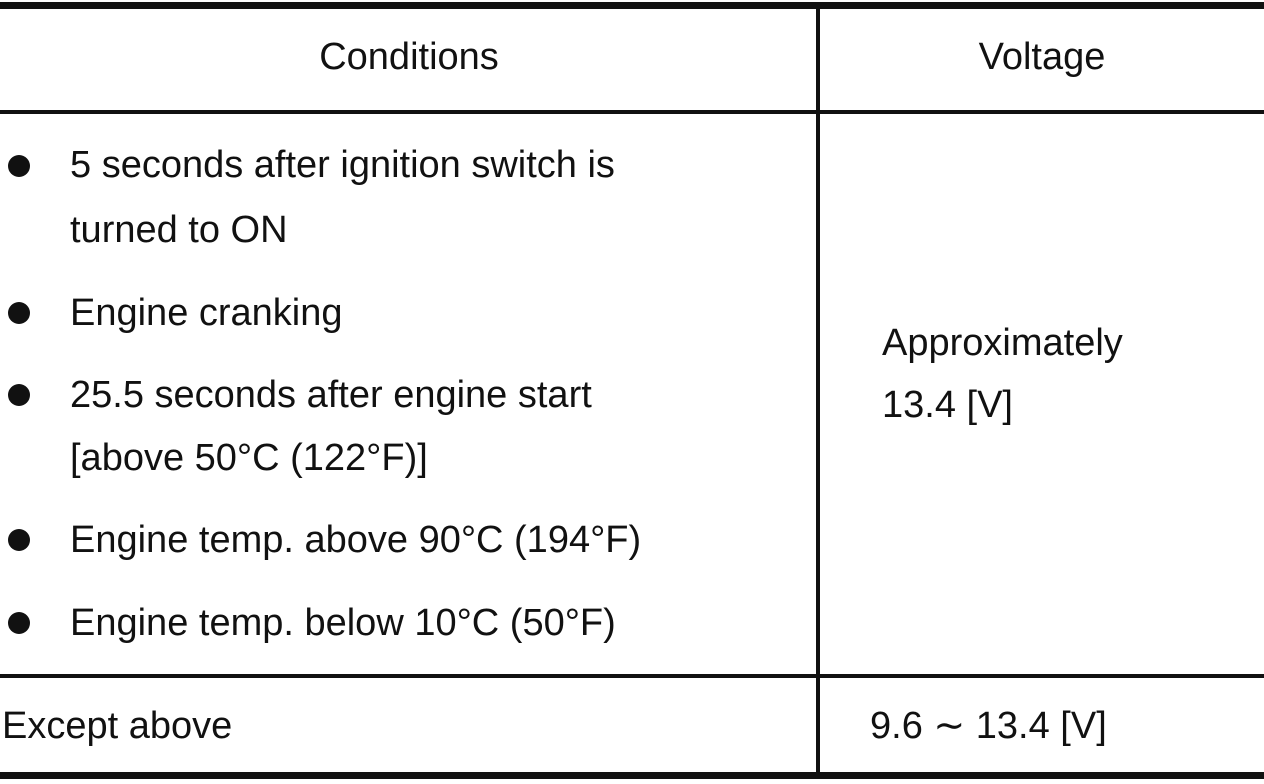 Image resolution: width=1264 pixels, height=784 pixels. Describe the element at coordinates (343, 623) in the screenshot. I see `condition-line: Engine temp. below 10°C (50°F)` at that location.